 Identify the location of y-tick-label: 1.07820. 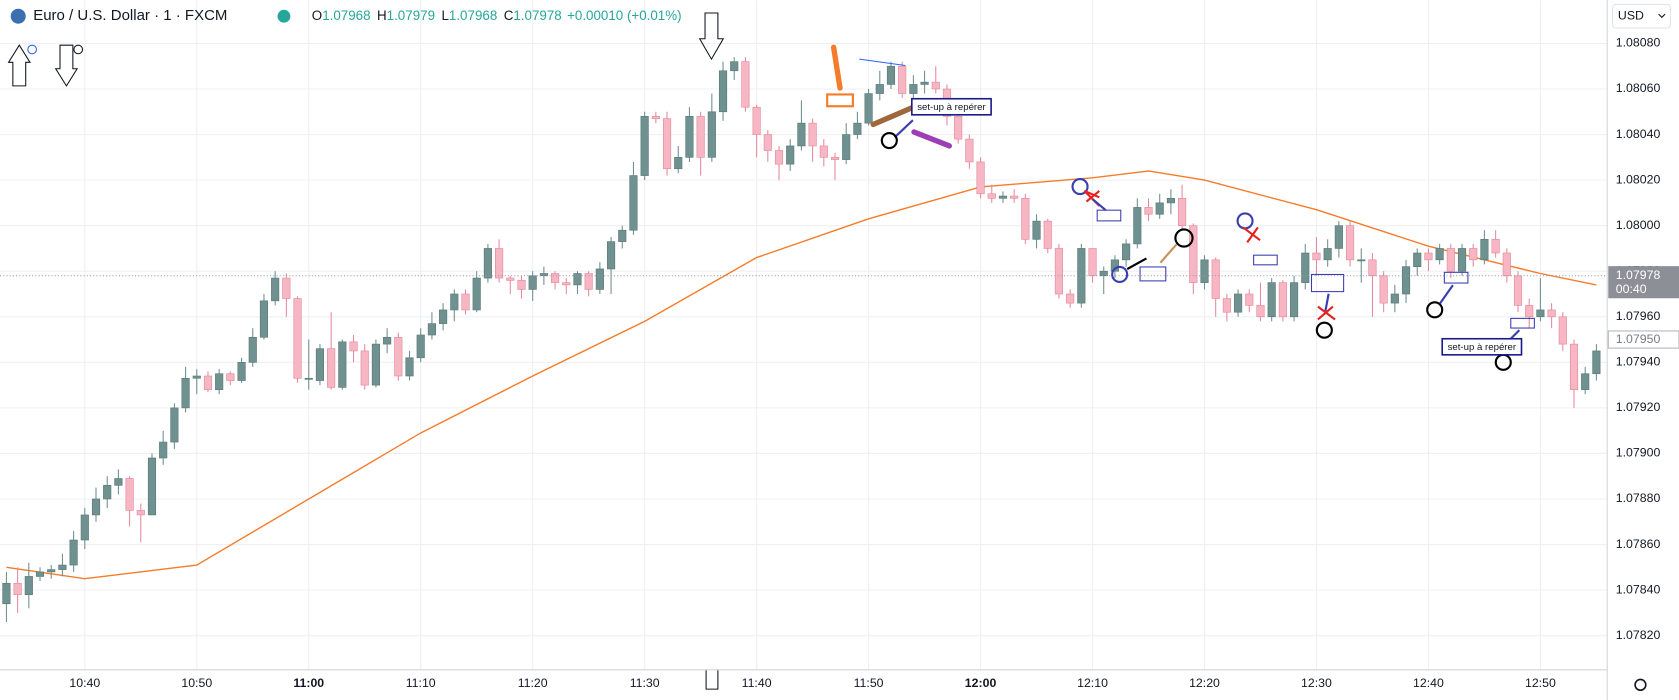
(1638, 635).